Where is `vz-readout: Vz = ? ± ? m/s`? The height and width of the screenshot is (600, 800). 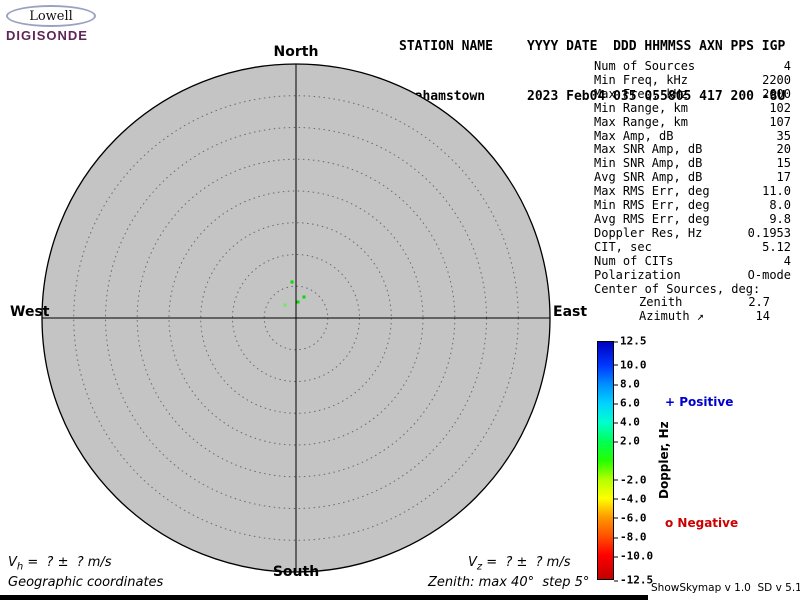
vz-readout: Vz = ? ± ? m/s is located at coordinates (519, 564).